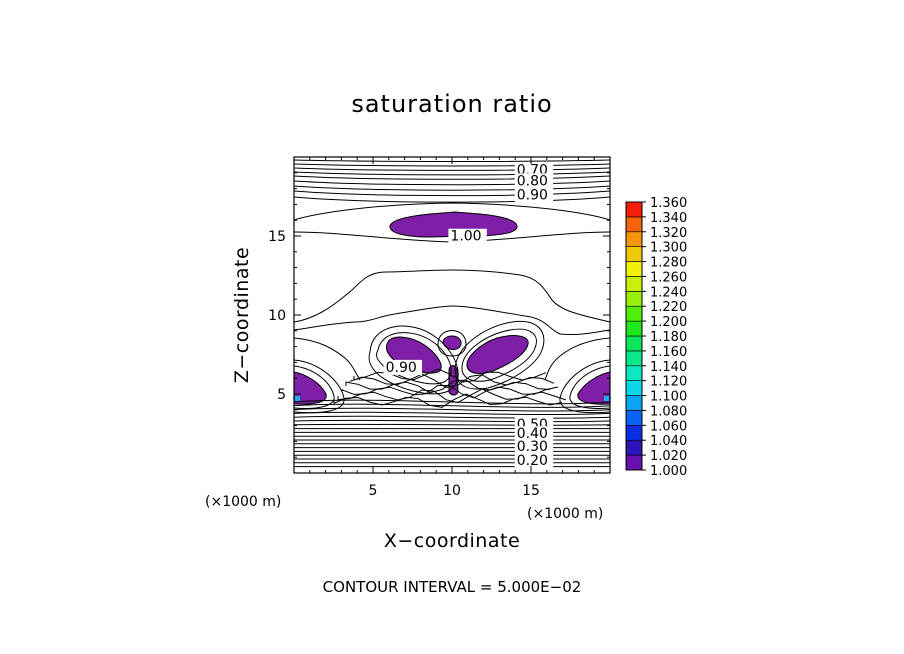 This screenshot has height=654, width=904. I want to click on contour-interval-note: CONTOUR INTERVAL = 5.000E−02, so click(452, 587).